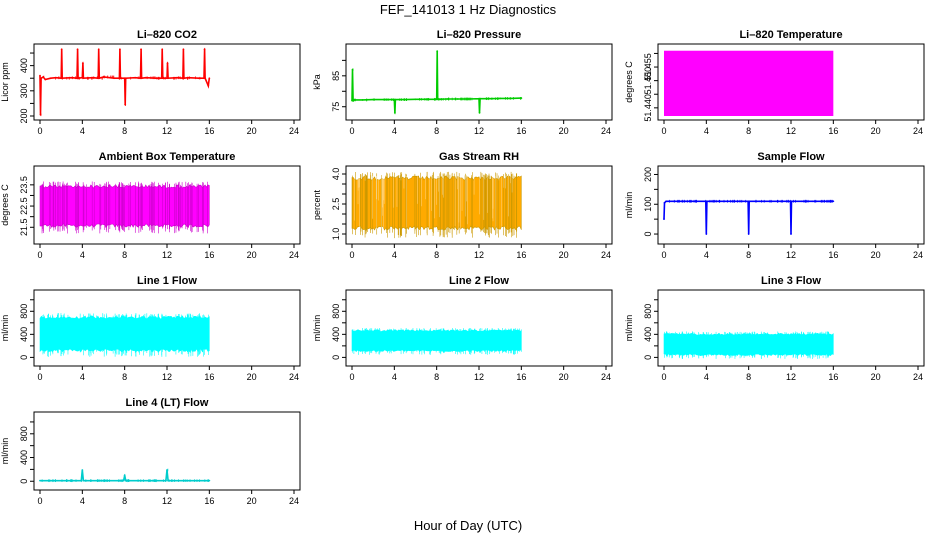 Image resolution: width=936 pixels, height=540 pixels. I want to click on panel-title: Li–820 Pressure, so click(479, 35).